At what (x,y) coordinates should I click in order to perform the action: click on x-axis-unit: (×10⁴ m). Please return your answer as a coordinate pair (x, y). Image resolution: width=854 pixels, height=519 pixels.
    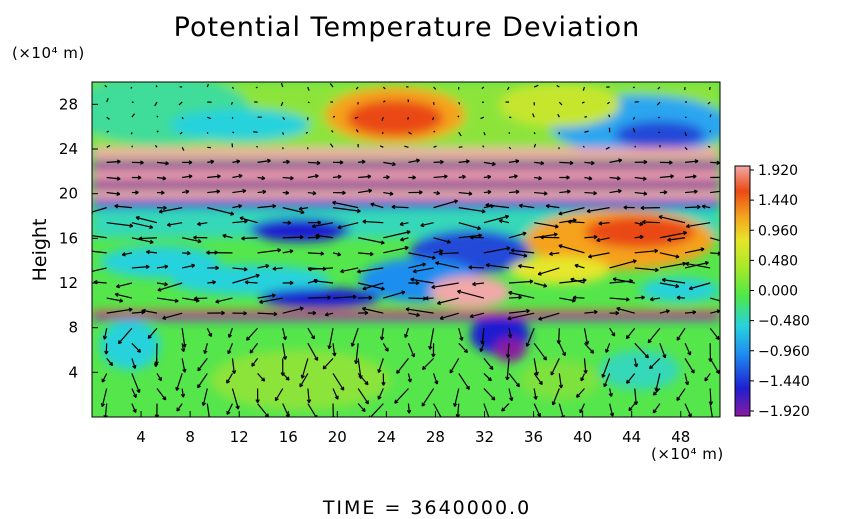
    Looking at the image, I should click on (687, 454).